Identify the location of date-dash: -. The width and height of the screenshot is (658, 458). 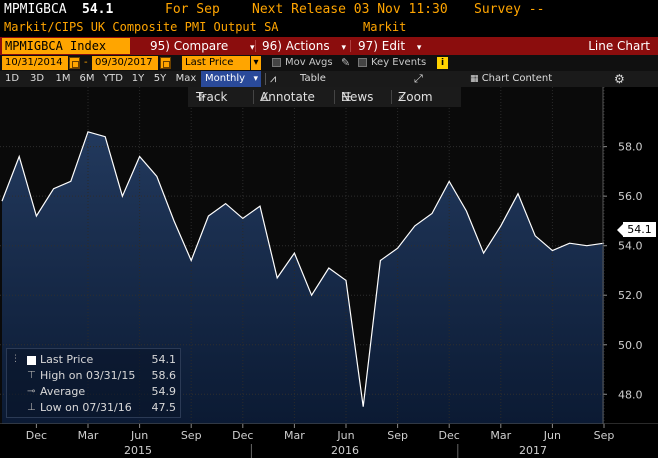
(86, 62).